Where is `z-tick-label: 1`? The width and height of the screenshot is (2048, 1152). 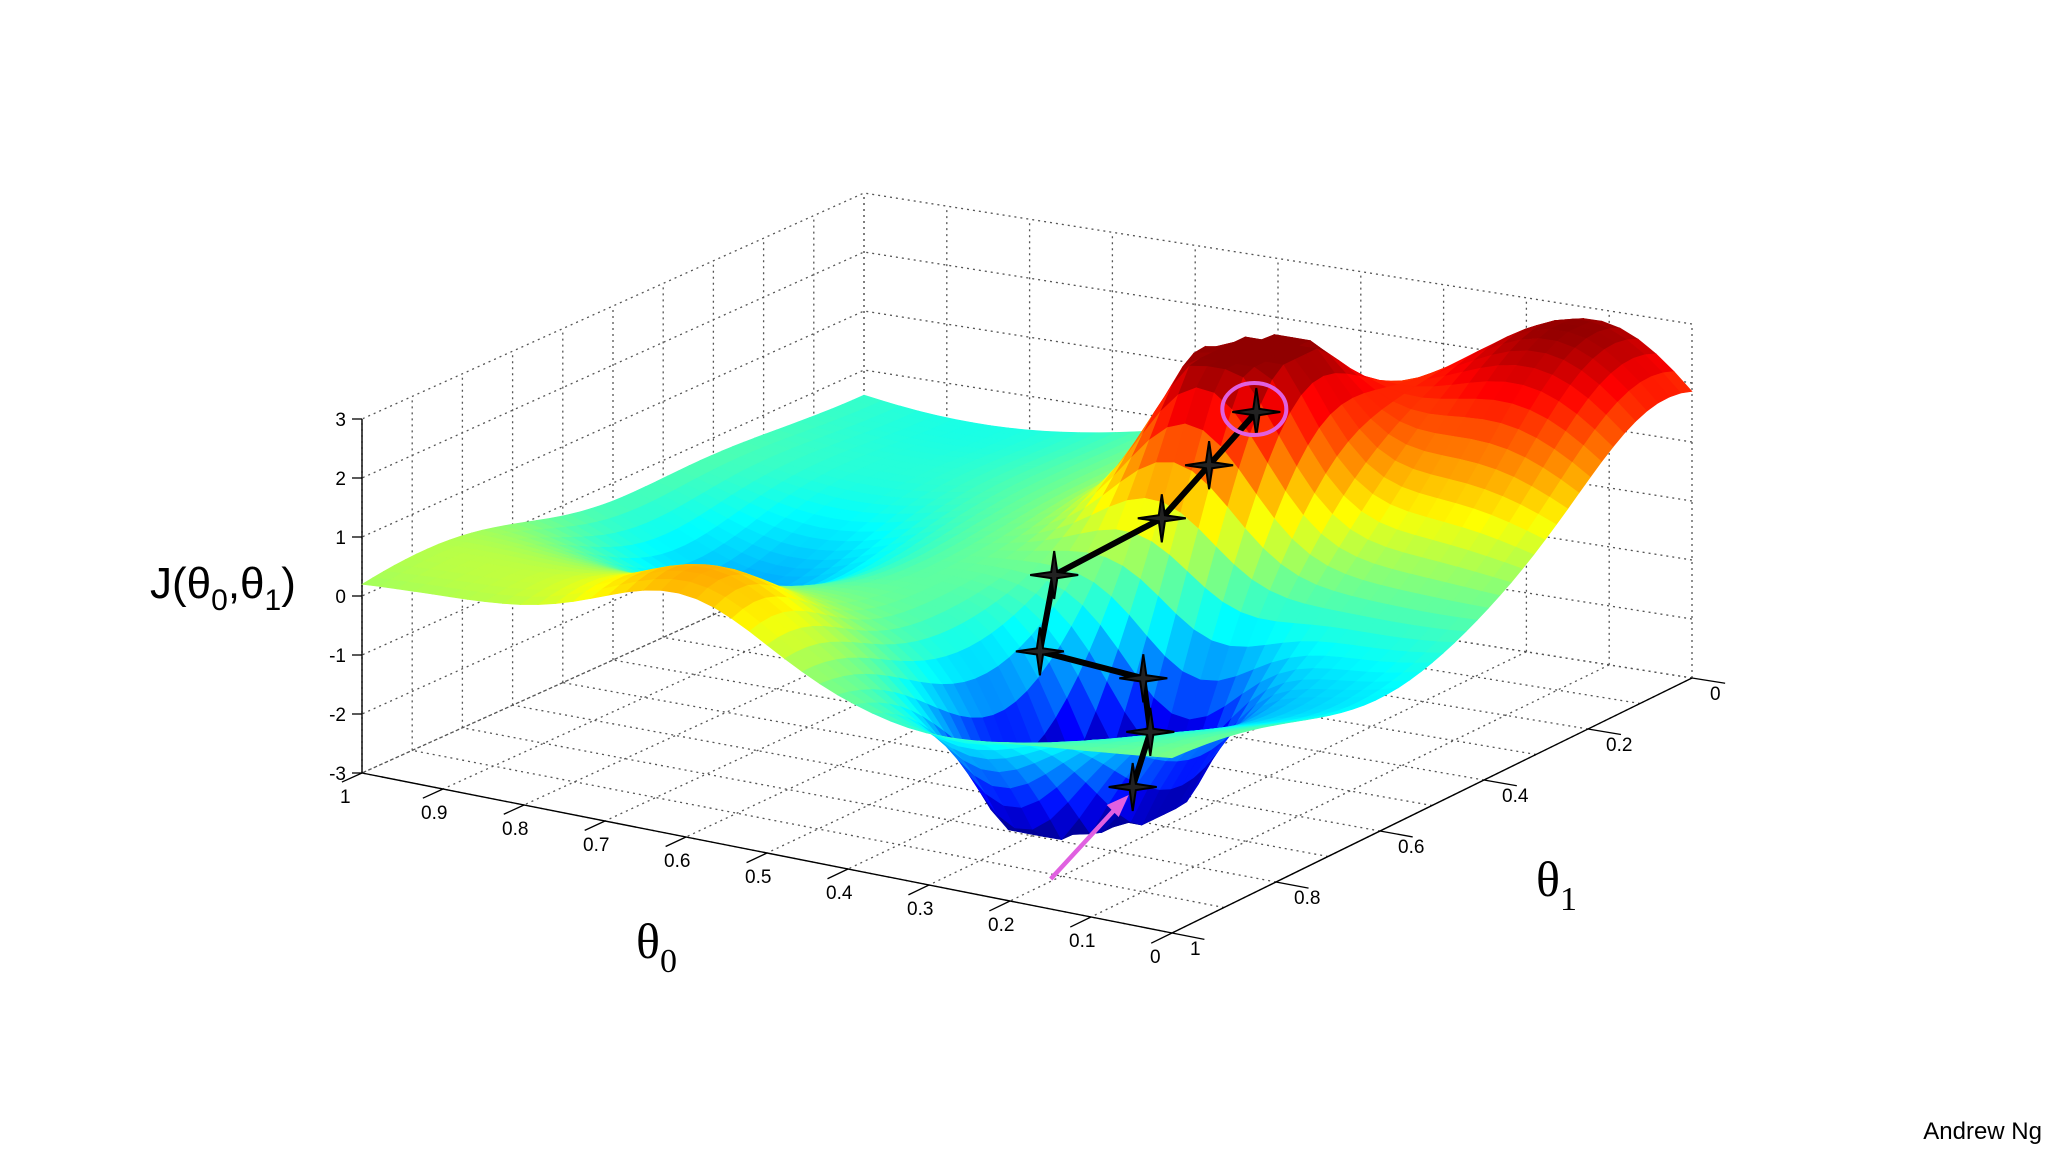
z-tick-label: 1 is located at coordinates (340, 538).